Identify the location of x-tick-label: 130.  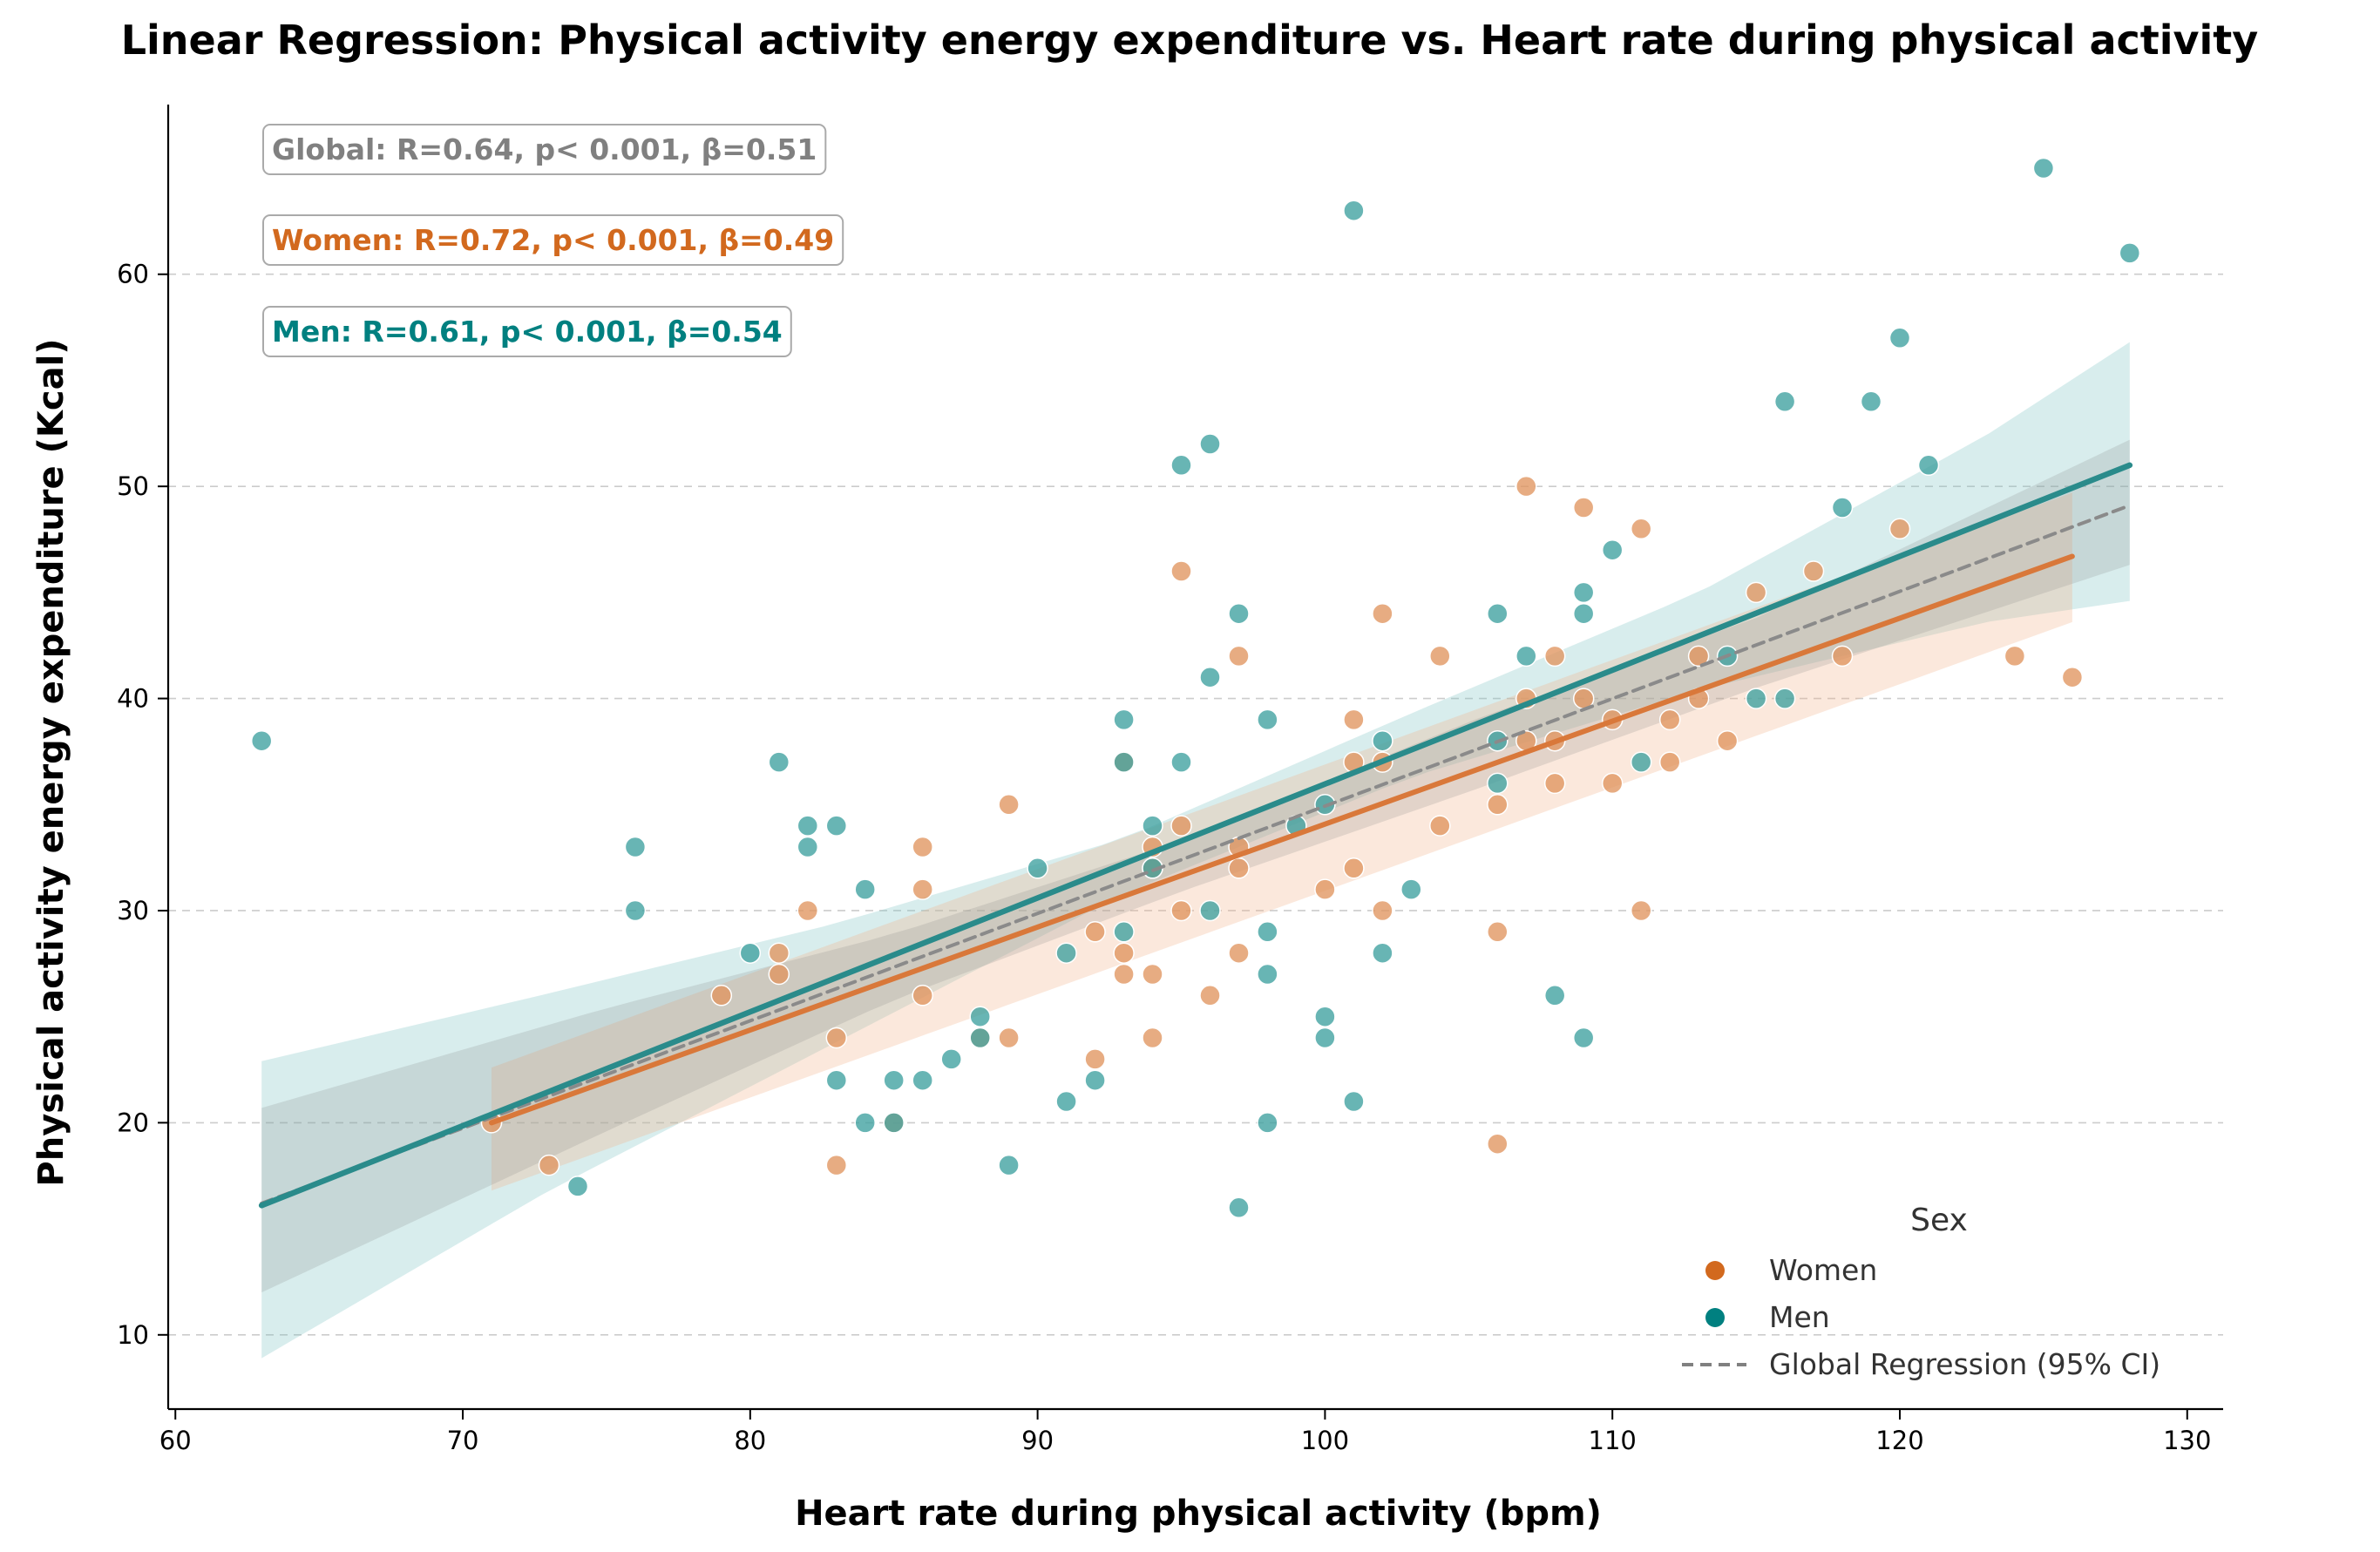
(2187, 1440).